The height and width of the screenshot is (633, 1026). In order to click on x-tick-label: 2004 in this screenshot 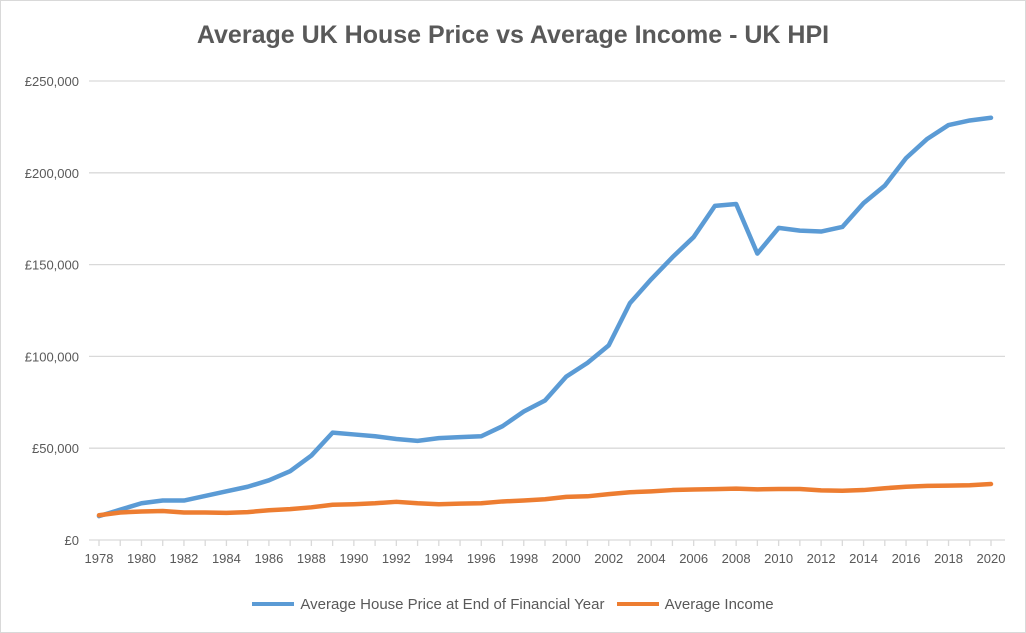, I will do `click(651, 558)`.